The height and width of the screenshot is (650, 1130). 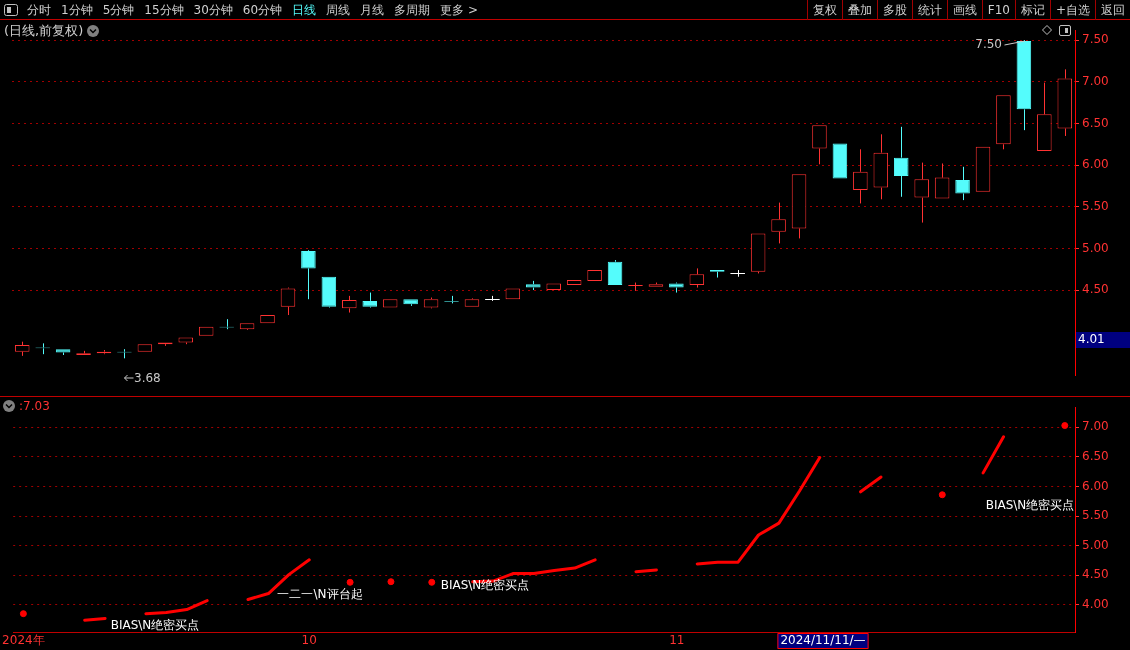 What do you see at coordinates (1112, 10) in the screenshot?
I see `text: 返回` at bounding box center [1112, 10].